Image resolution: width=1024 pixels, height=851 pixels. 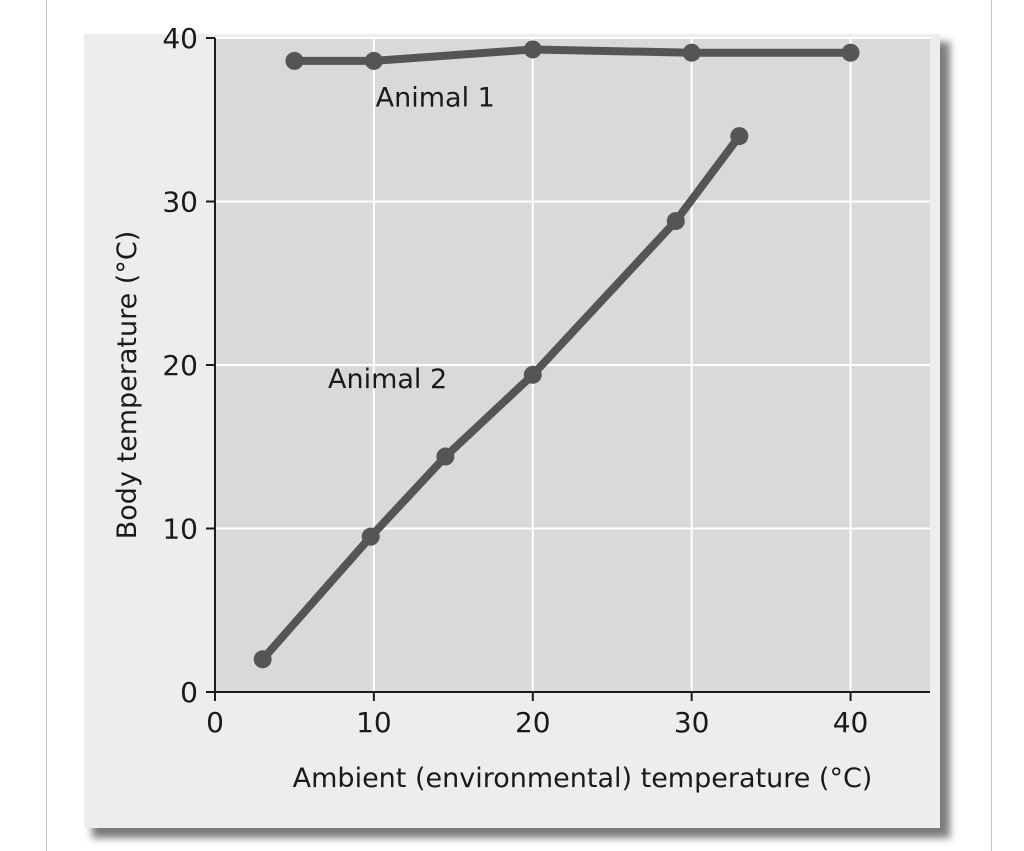 I want to click on series-labels: Animal 1 Animal 2, so click(x=411, y=239).